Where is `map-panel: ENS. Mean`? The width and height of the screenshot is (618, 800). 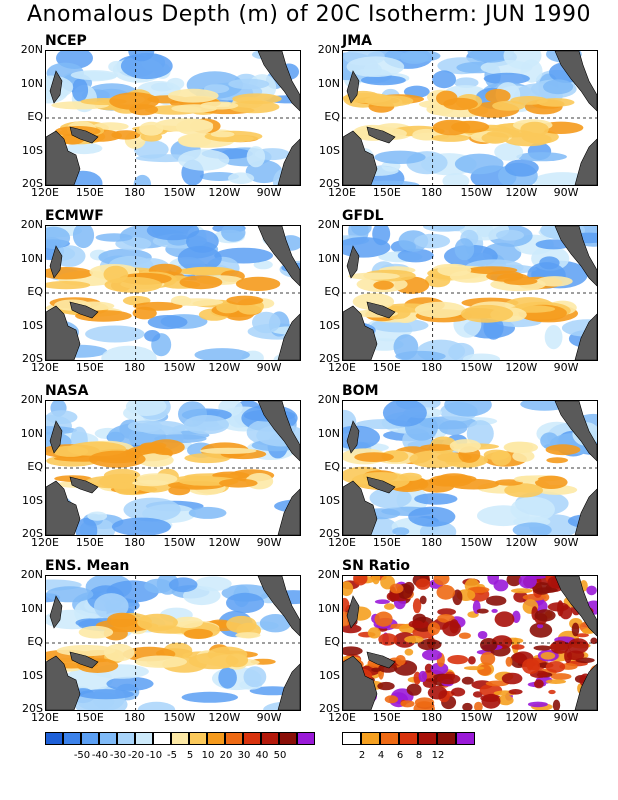 map-panel: ENS. Mean is located at coordinates (176, 643).